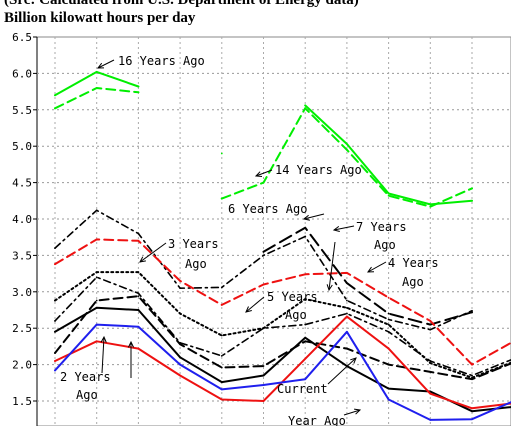  I want to click on annotation-label: 5 Years, so click(292, 297).